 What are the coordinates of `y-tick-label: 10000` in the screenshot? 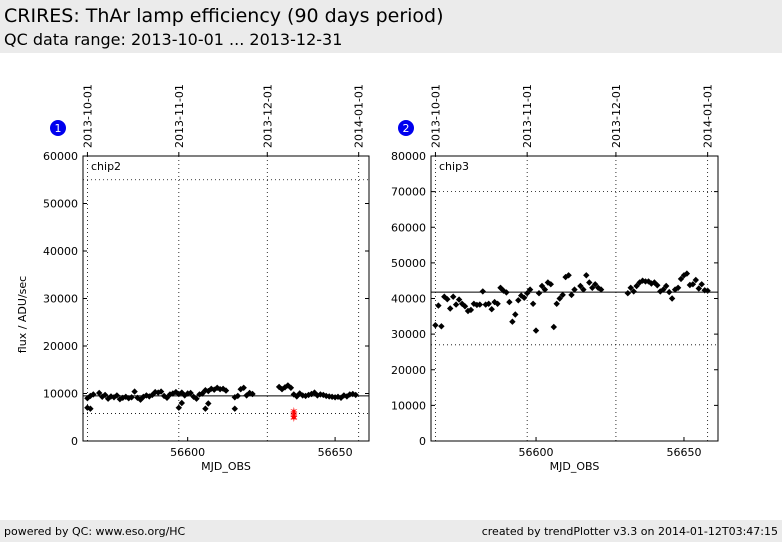 It's located at (408, 405).